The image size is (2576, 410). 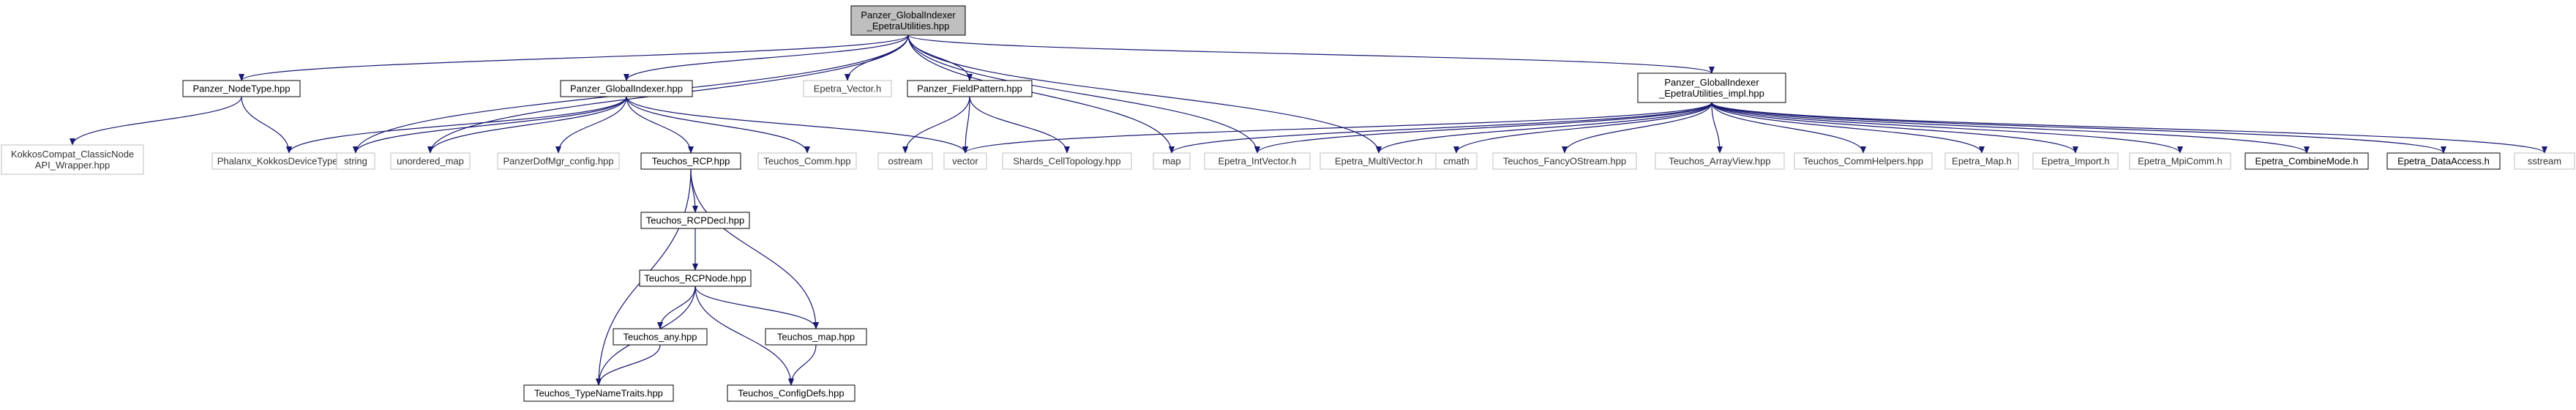 I want to click on node-box-configdefs, so click(x=791, y=393).